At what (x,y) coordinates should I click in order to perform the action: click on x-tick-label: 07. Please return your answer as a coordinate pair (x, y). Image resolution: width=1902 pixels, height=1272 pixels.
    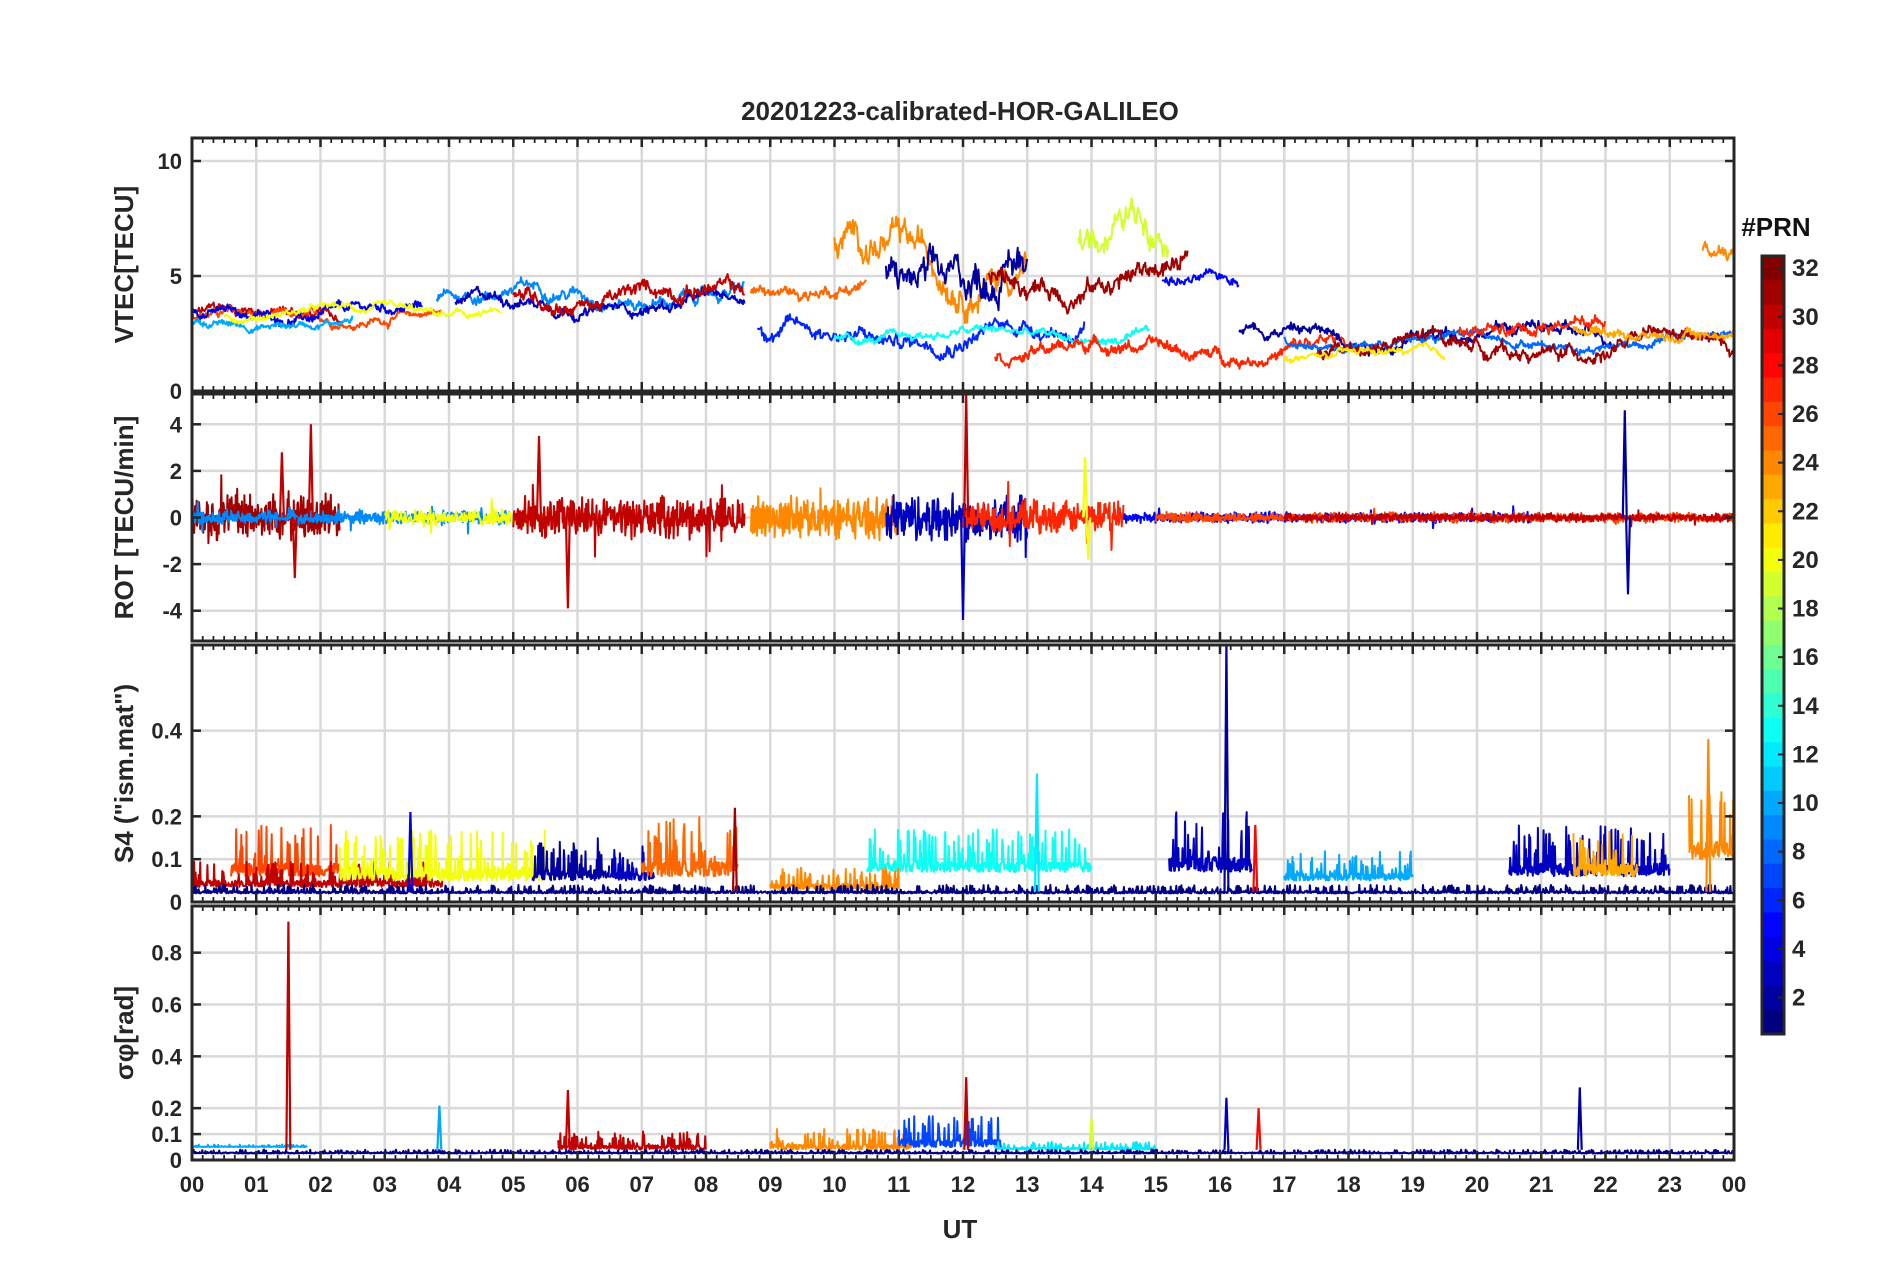
    Looking at the image, I should click on (642, 1184).